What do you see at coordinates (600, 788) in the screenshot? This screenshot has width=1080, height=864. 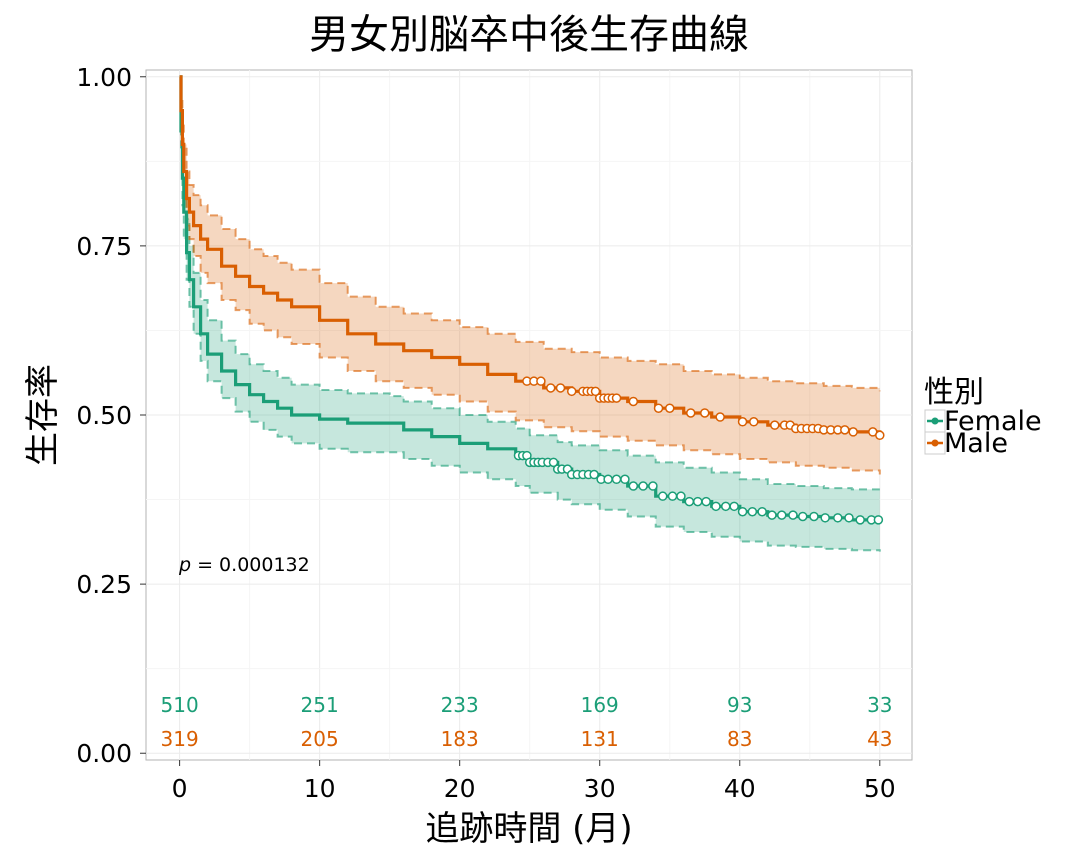 I see `x-tick-label: 30` at bounding box center [600, 788].